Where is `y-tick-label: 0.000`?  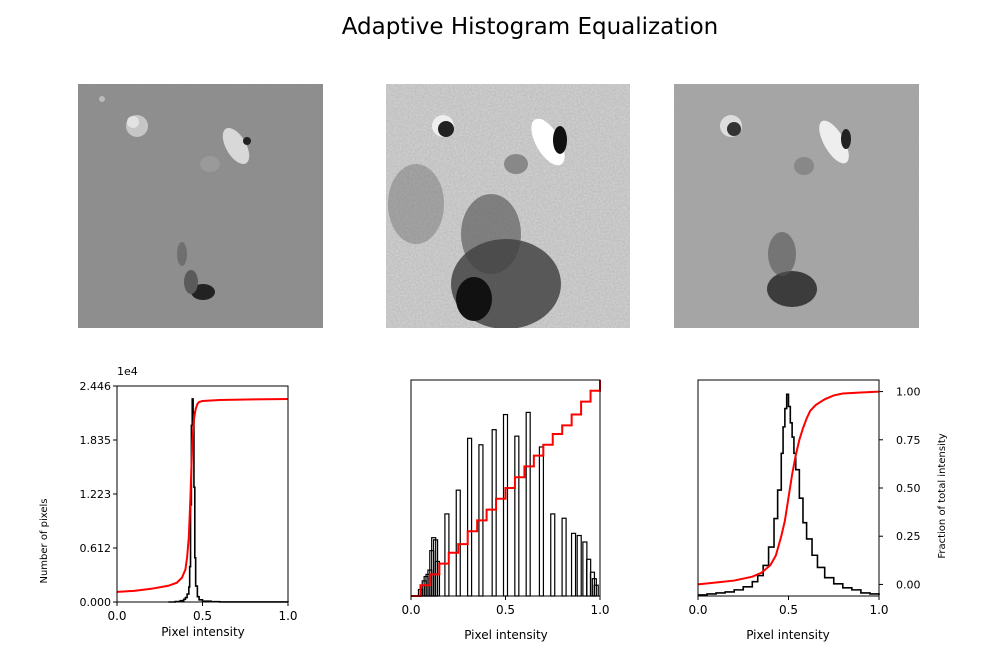
y-tick-label: 0.000 is located at coordinates (96, 602).